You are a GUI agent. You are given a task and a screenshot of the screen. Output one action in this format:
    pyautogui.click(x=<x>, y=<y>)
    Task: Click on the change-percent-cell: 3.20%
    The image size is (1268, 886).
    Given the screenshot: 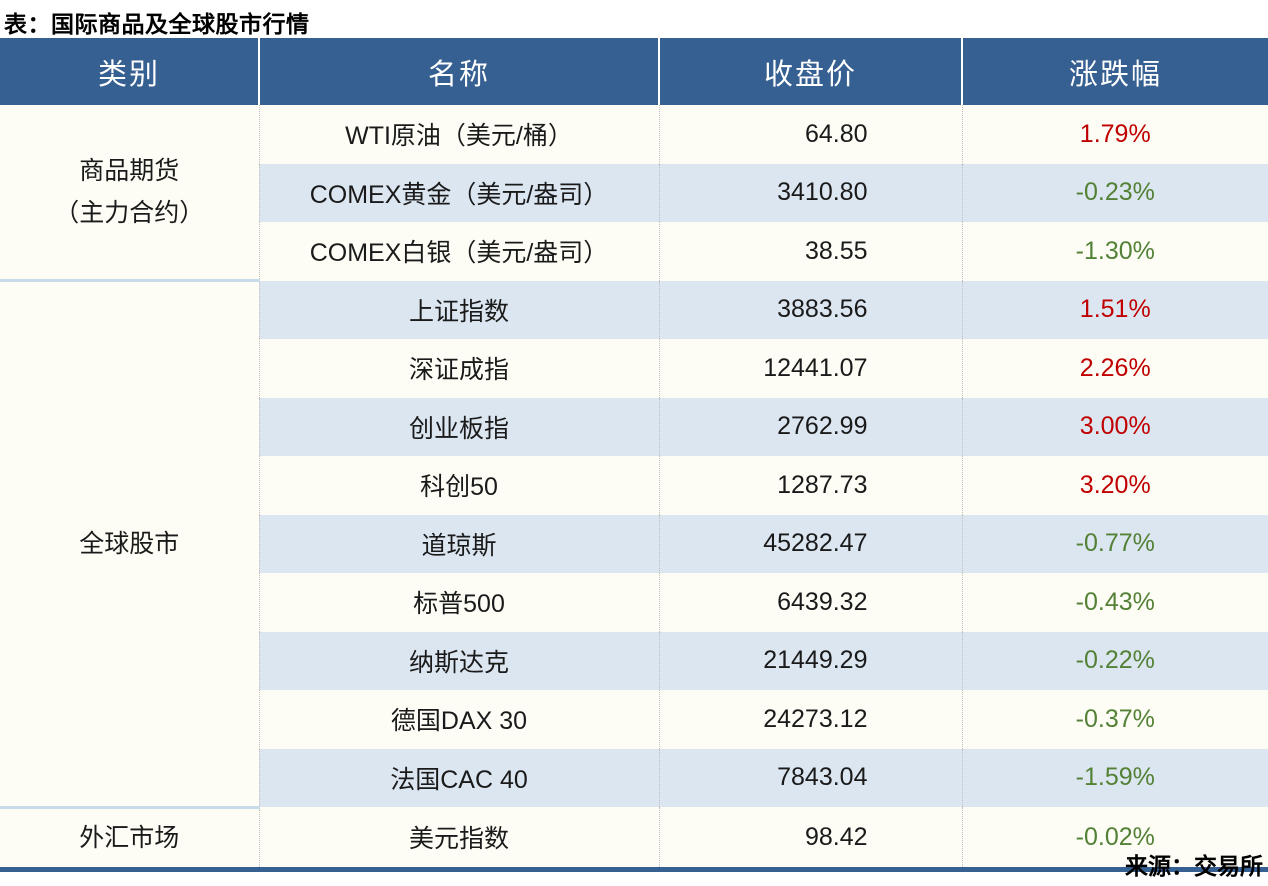 What is the action you would take?
    pyautogui.click(x=1114, y=485)
    